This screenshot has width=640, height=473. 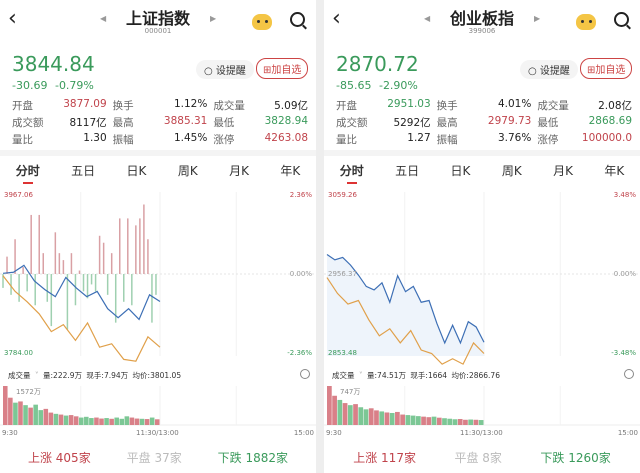 I want to click on axis-mid-price: 2956.37, so click(x=342, y=274).